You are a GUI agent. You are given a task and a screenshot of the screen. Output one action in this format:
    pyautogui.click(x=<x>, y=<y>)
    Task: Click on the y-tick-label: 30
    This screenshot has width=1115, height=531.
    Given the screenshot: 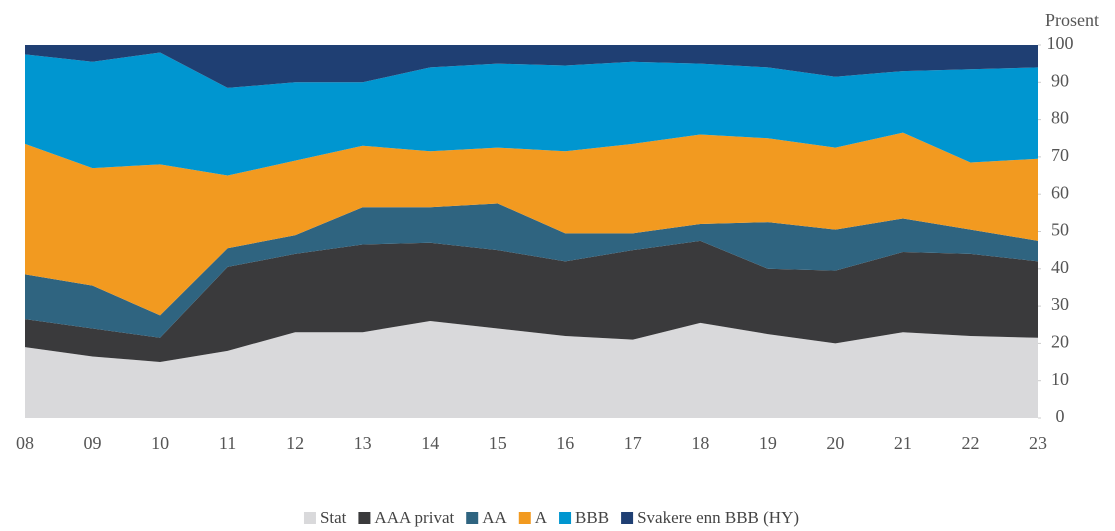 What is the action you would take?
    pyautogui.click(x=1060, y=304)
    